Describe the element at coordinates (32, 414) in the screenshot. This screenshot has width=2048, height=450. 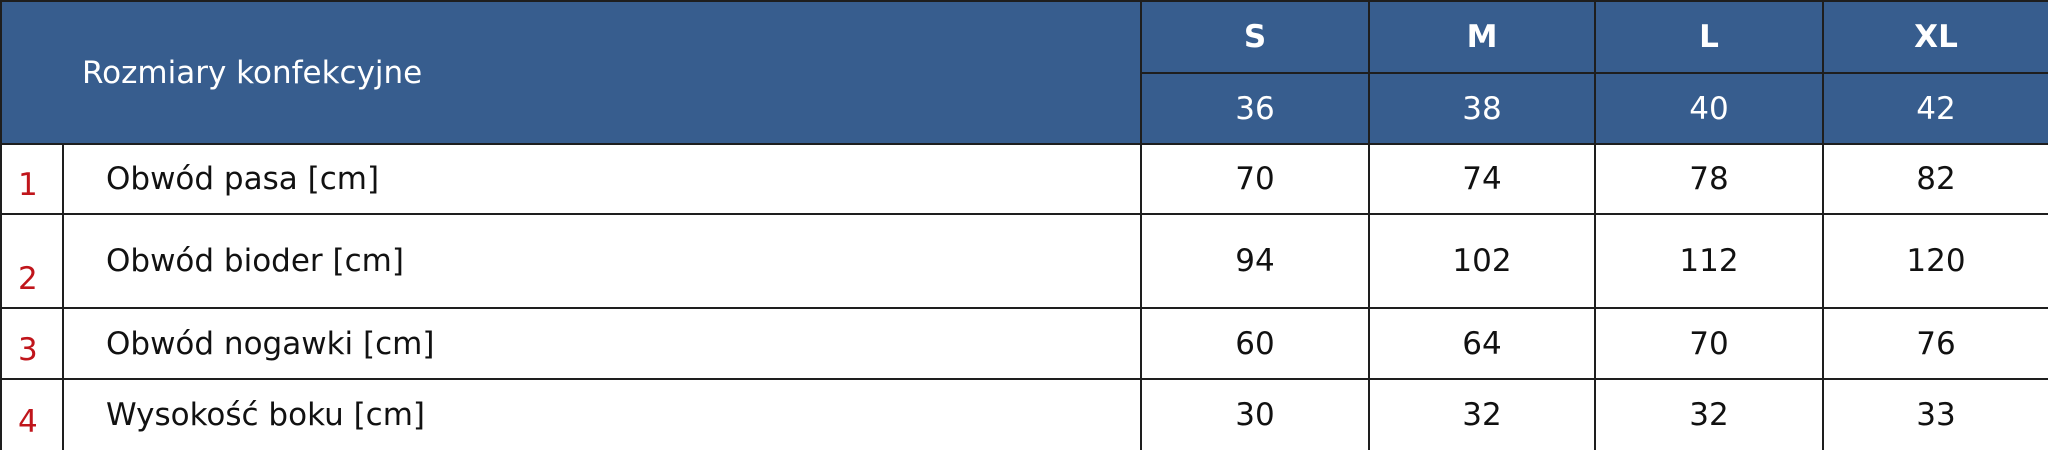
I see `row-number: 4` at that location.